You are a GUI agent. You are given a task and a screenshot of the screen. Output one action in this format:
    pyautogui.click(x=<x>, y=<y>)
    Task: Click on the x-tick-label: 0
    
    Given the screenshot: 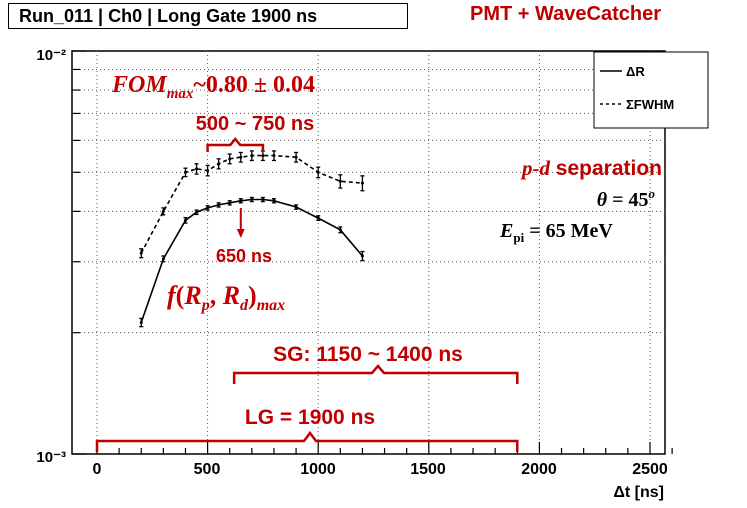 What is the action you would take?
    pyautogui.click(x=97, y=469)
    